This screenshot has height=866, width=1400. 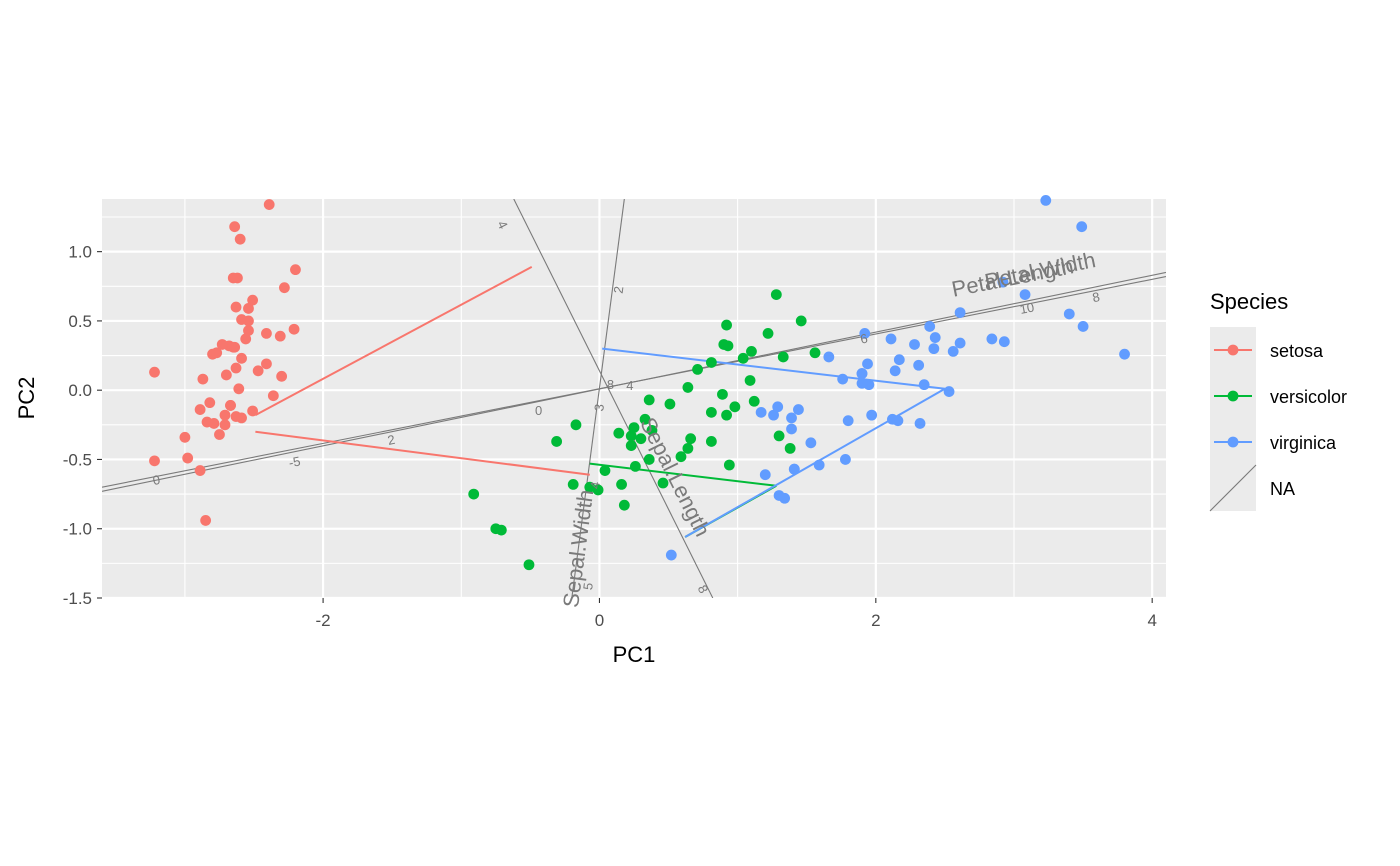 What do you see at coordinates (1282, 489) in the screenshot?
I see `legend-label: NA` at bounding box center [1282, 489].